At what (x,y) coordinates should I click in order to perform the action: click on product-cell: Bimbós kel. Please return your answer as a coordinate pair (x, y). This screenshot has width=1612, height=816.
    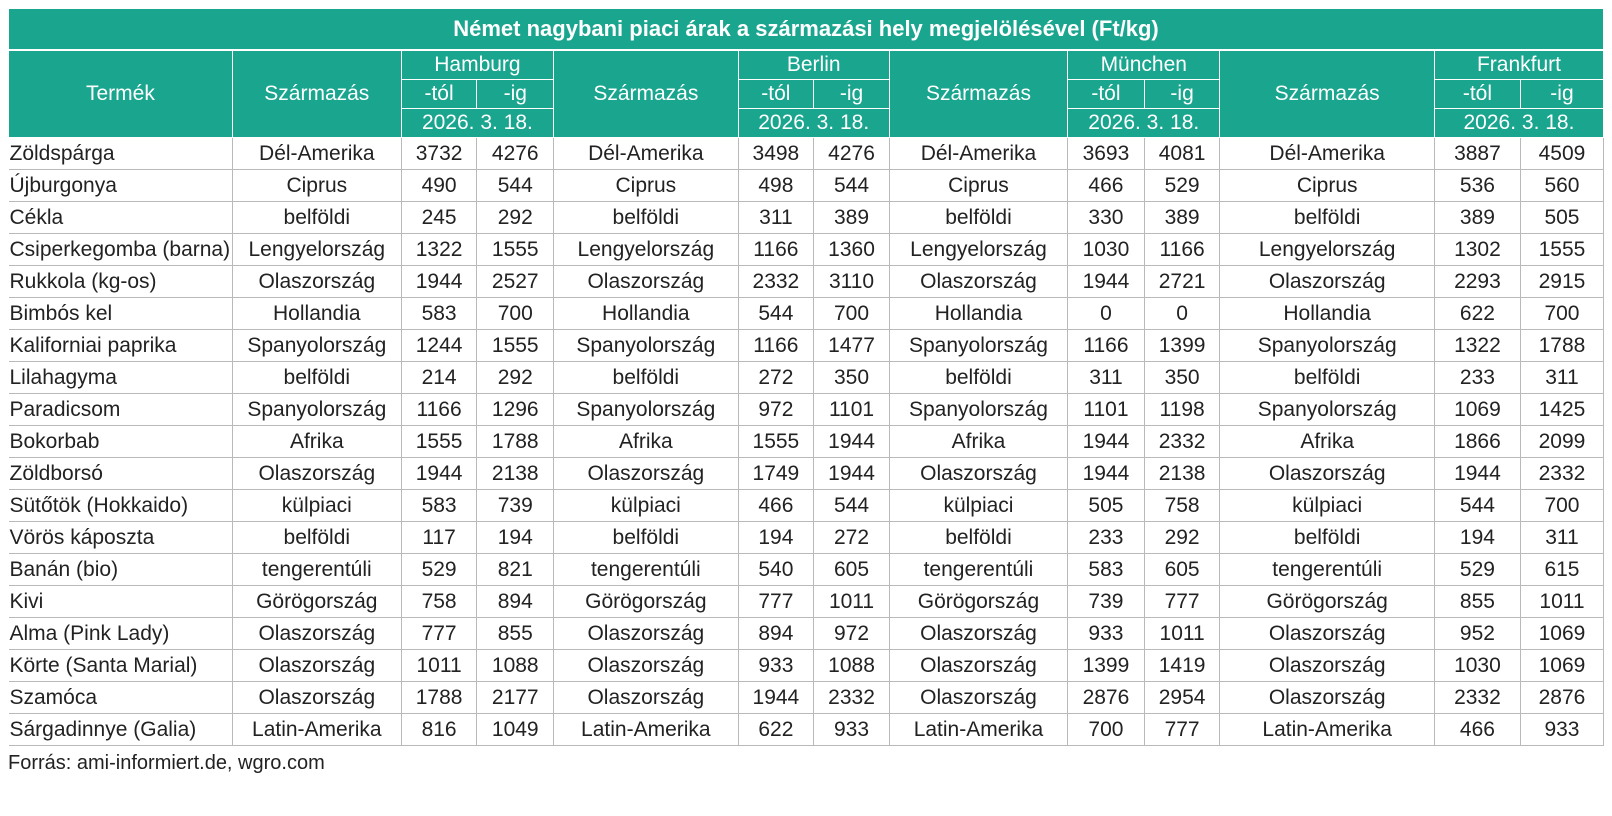
    Looking at the image, I should click on (120, 313).